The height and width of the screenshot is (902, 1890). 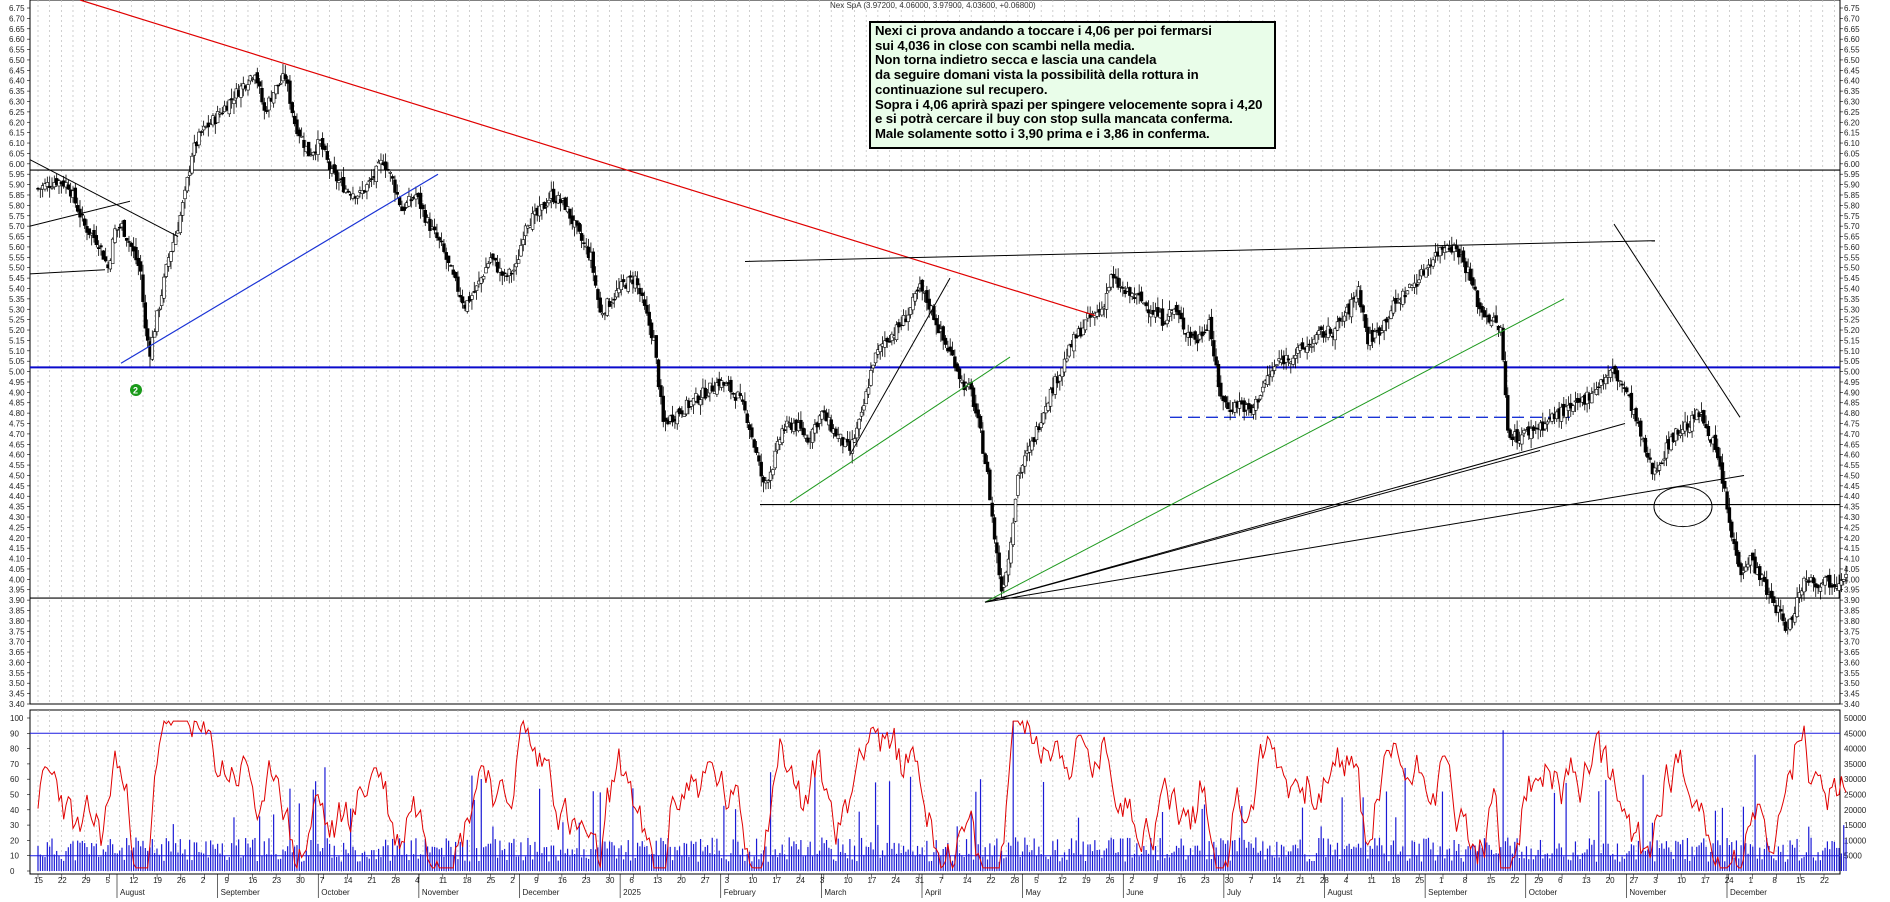 What do you see at coordinates (300, 880) in the screenshot?
I see `x-day-label: 30` at bounding box center [300, 880].